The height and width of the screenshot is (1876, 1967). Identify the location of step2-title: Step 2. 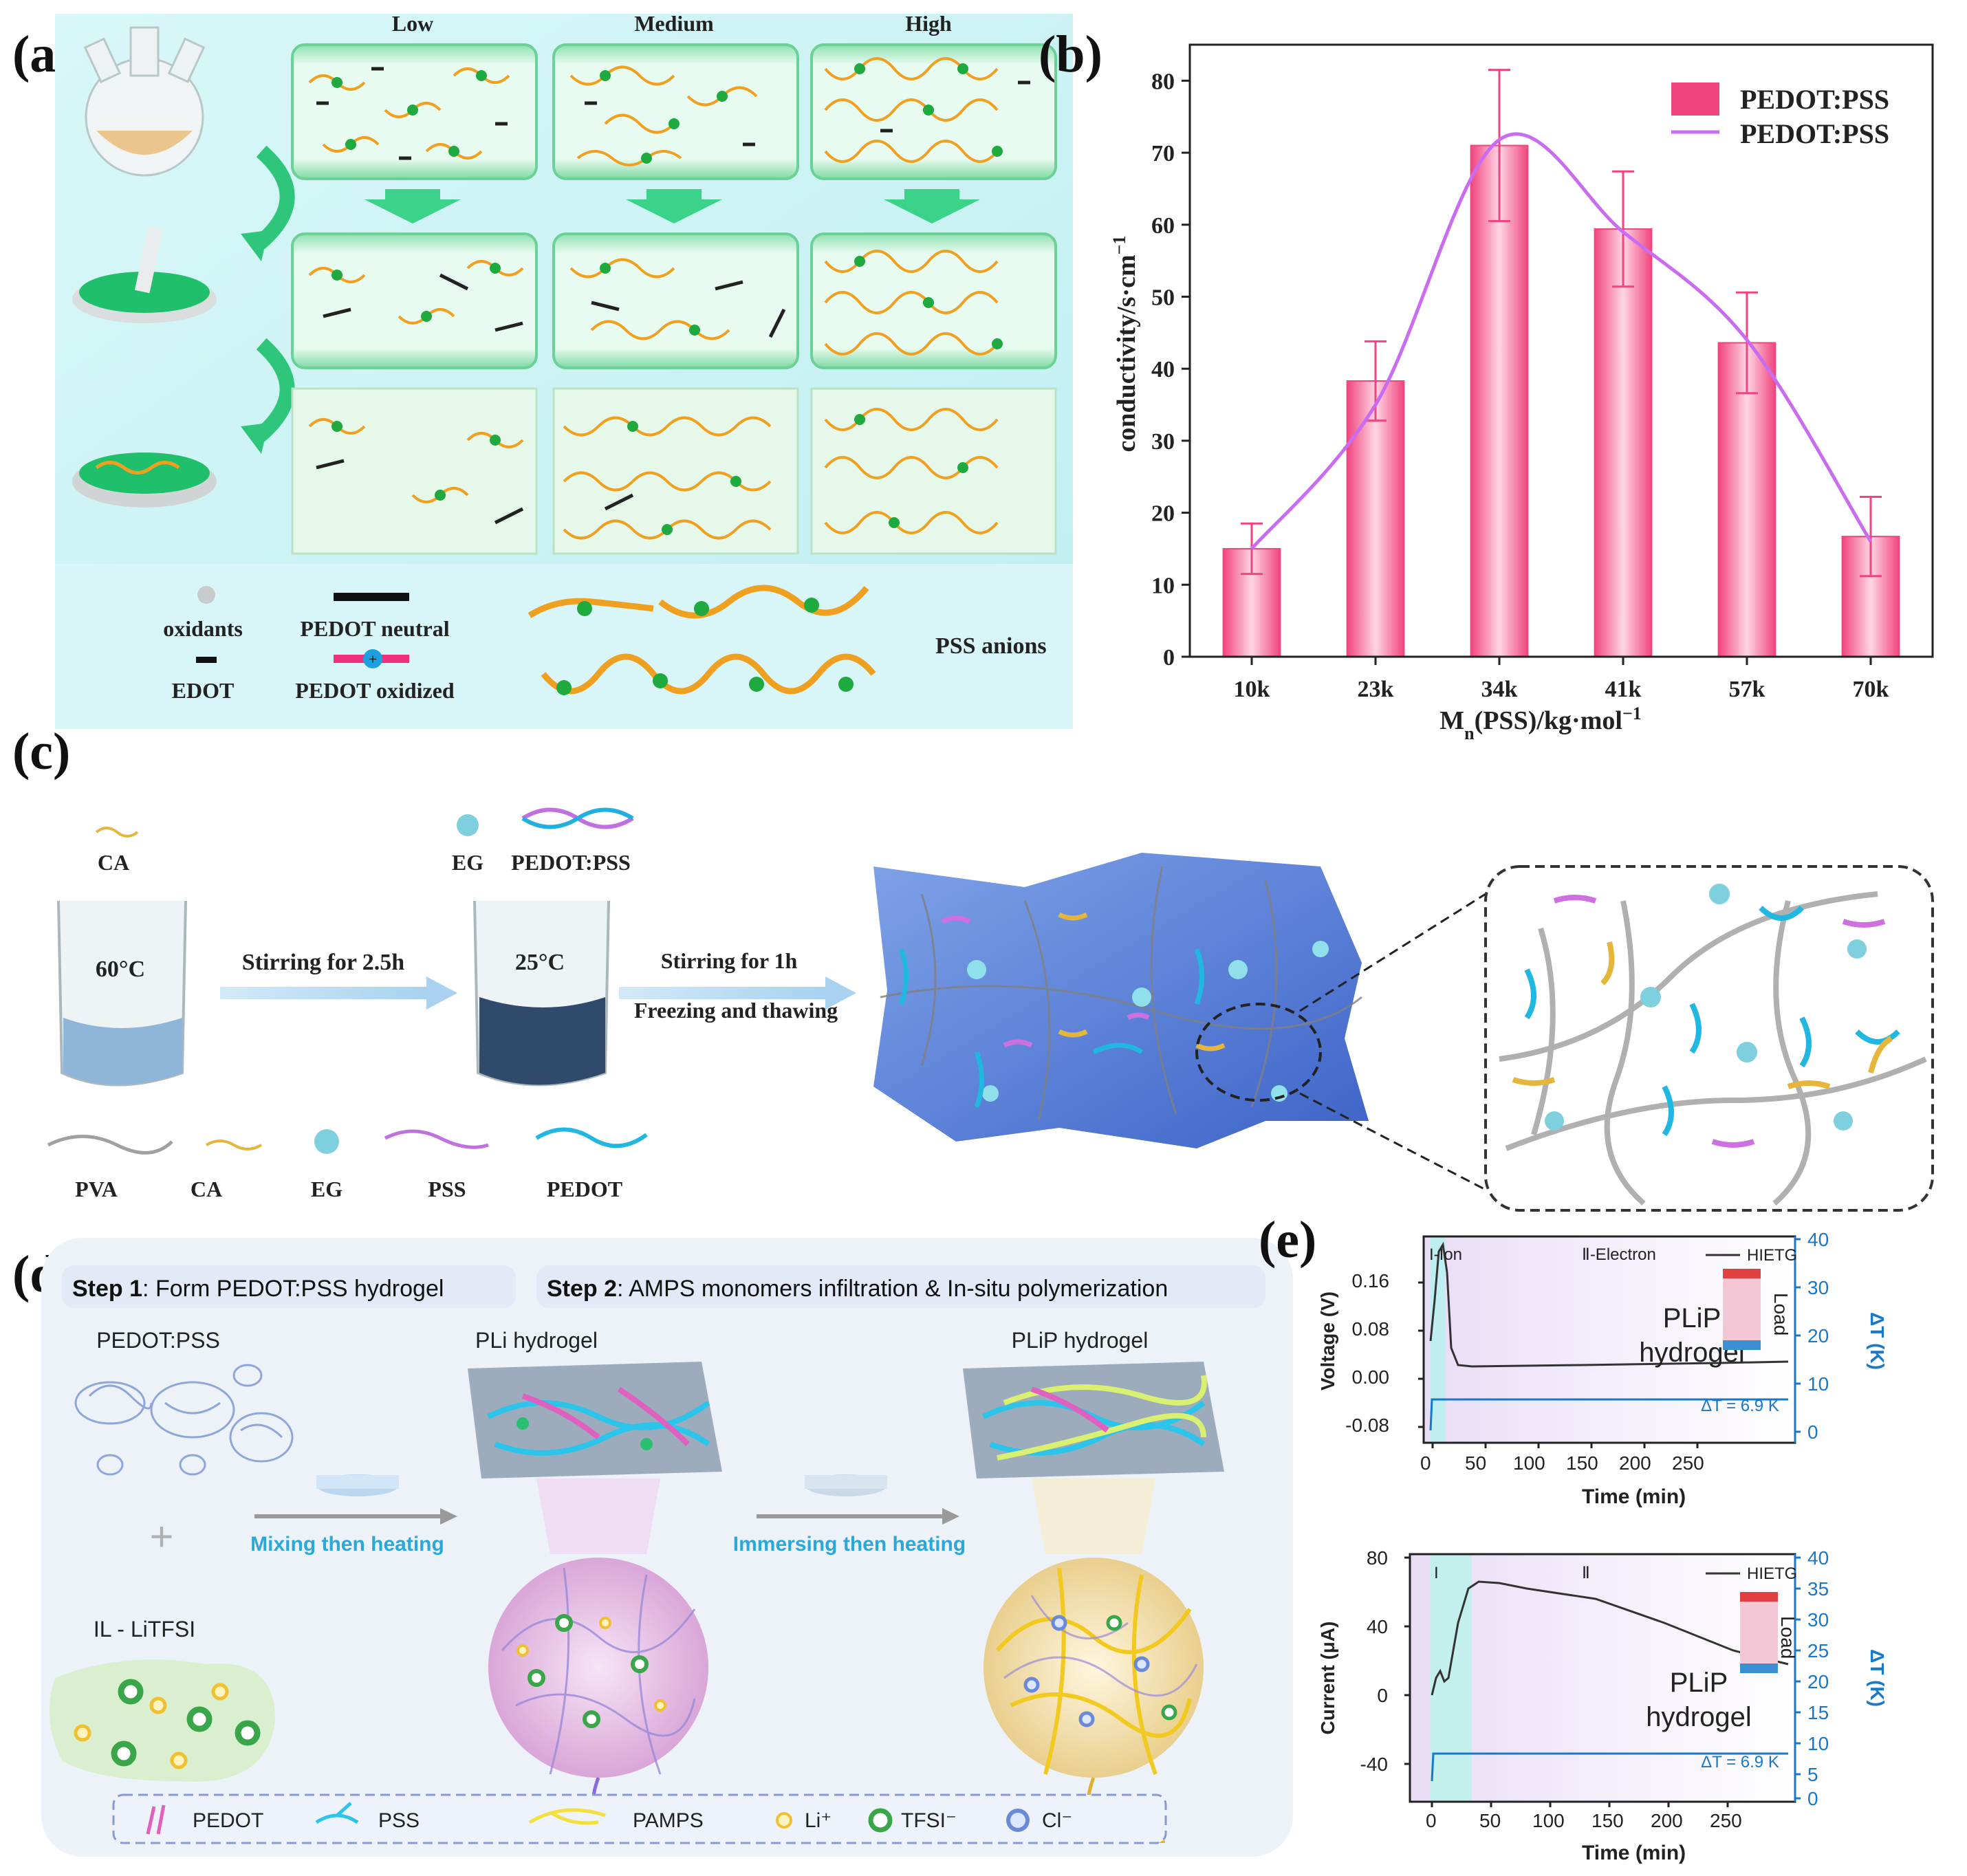
(582, 1289).